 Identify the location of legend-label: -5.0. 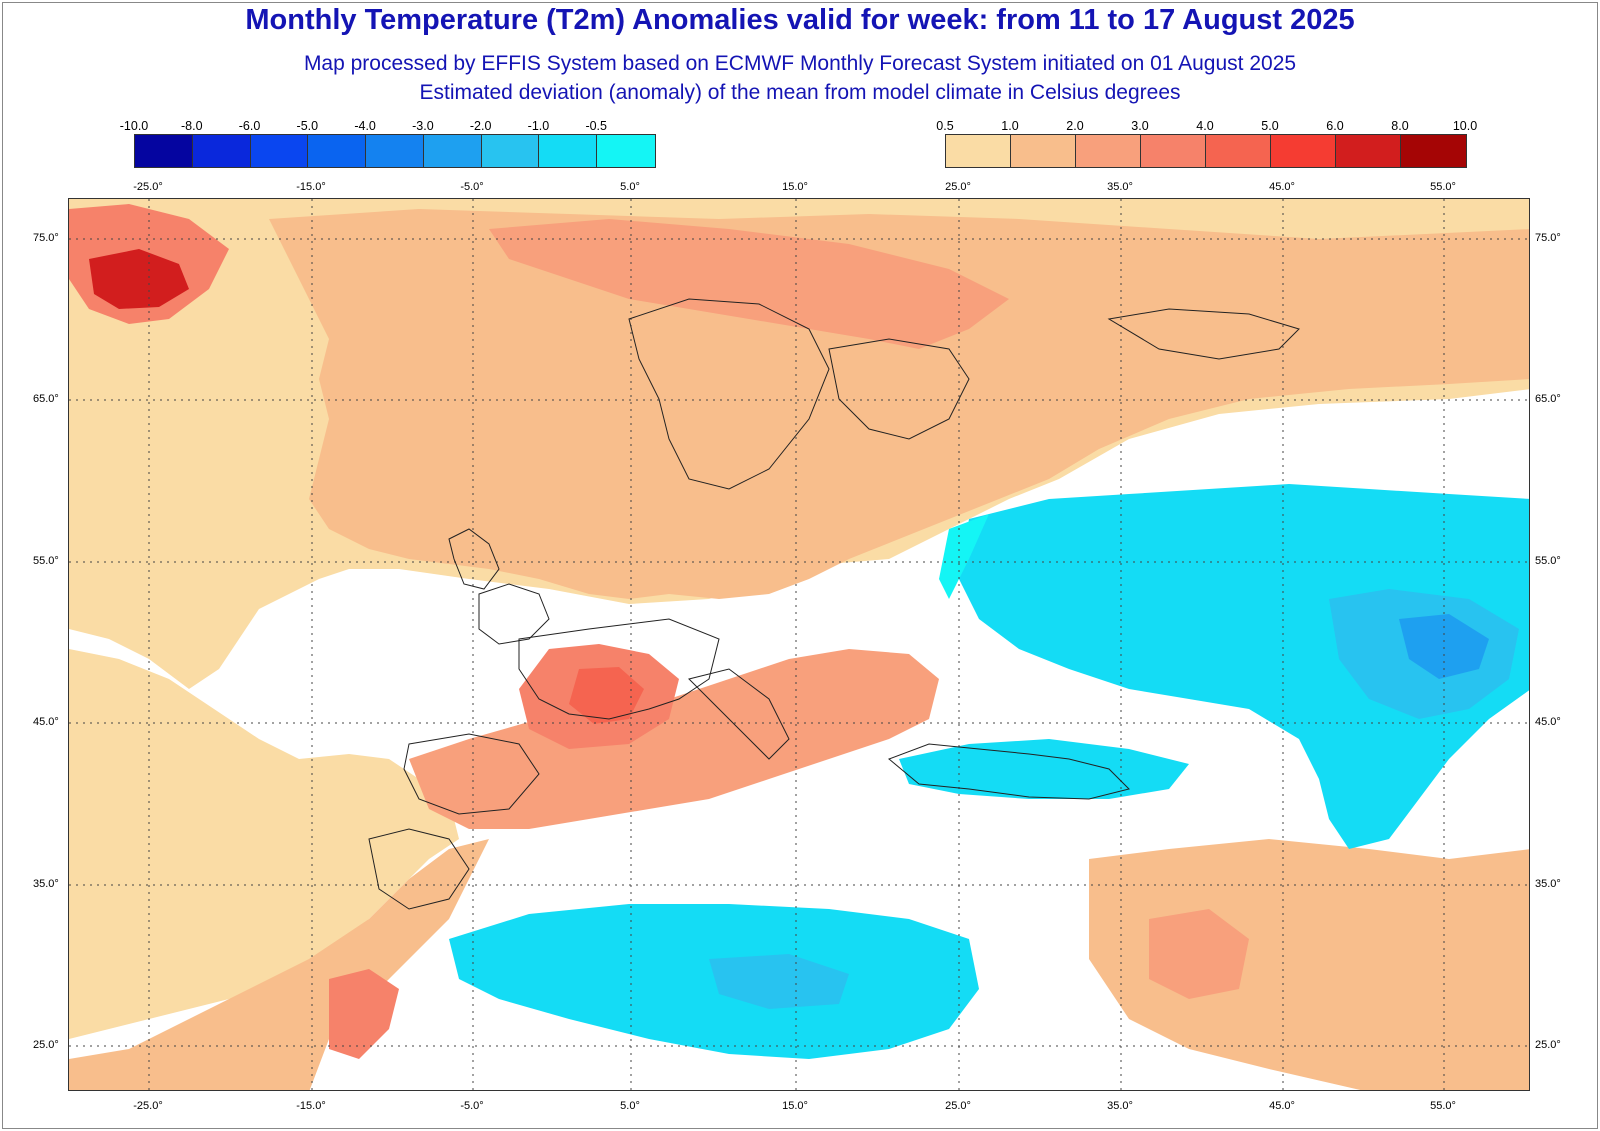
(307, 126).